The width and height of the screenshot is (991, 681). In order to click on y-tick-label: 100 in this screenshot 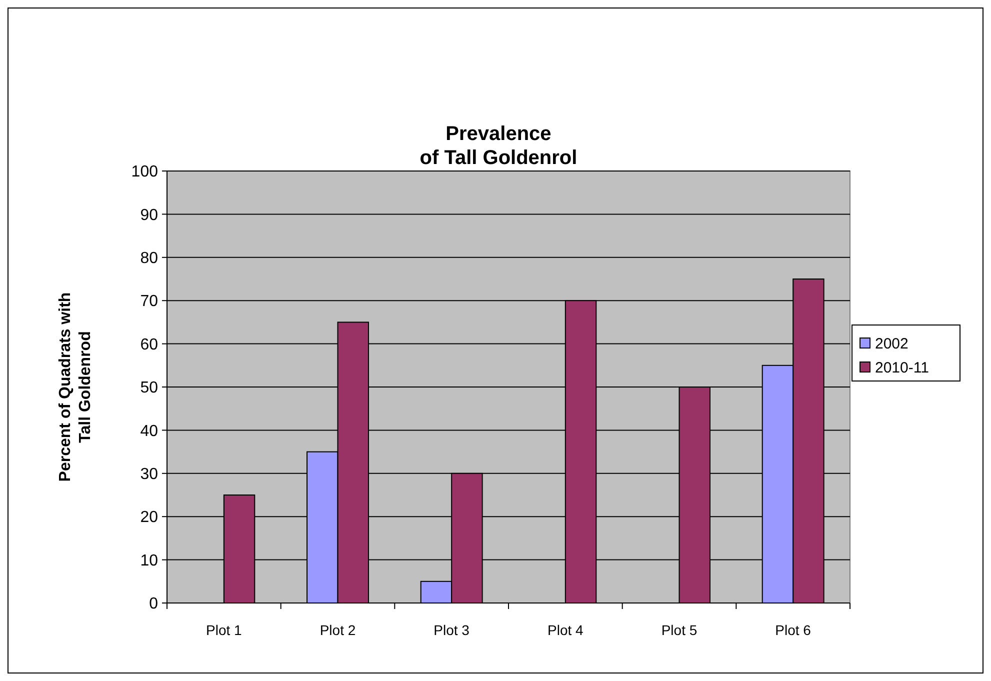, I will do `click(144, 172)`.